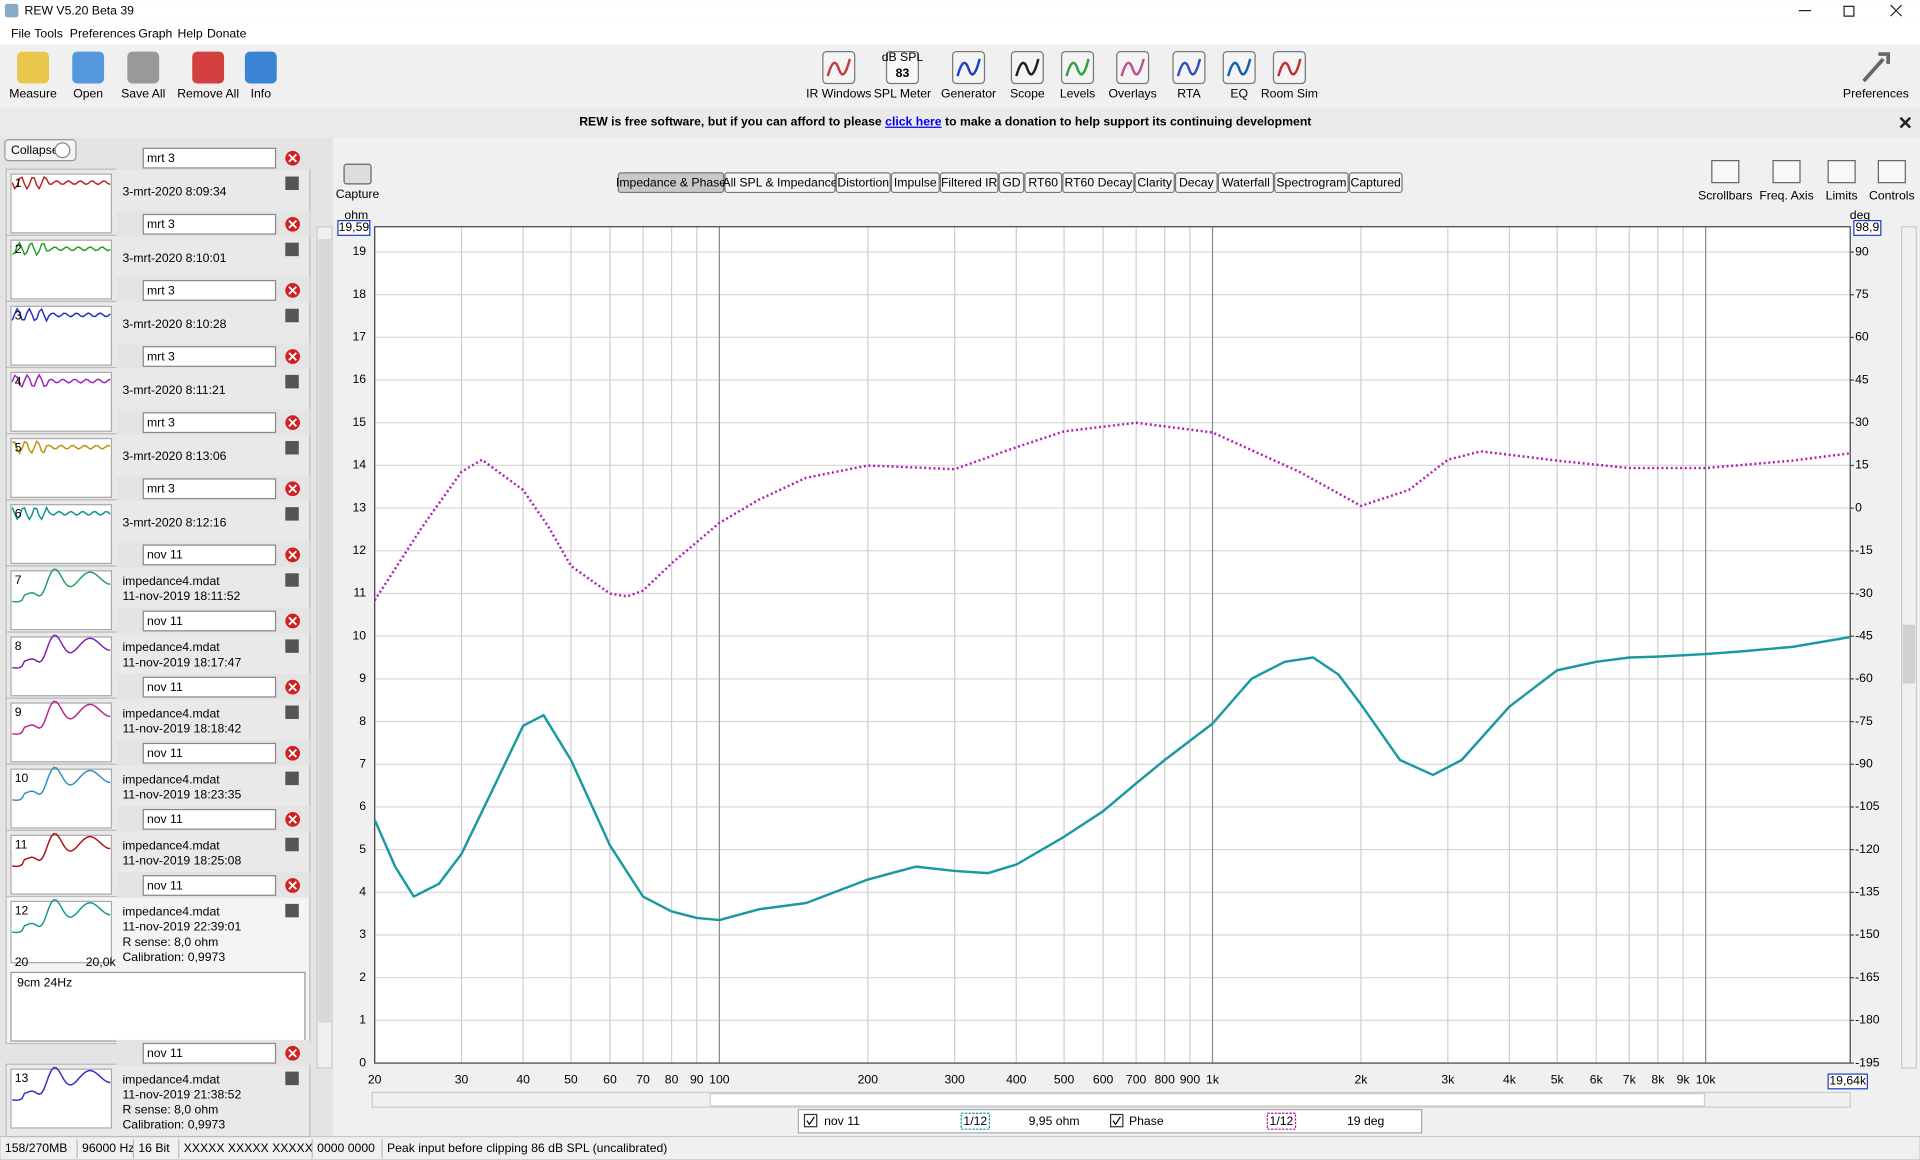 The image size is (1920, 1160). What do you see at coordinates (1133, 94) in the screenshot?
I see `toolbar-label: Overlays` at bounding box center [1133, 94].